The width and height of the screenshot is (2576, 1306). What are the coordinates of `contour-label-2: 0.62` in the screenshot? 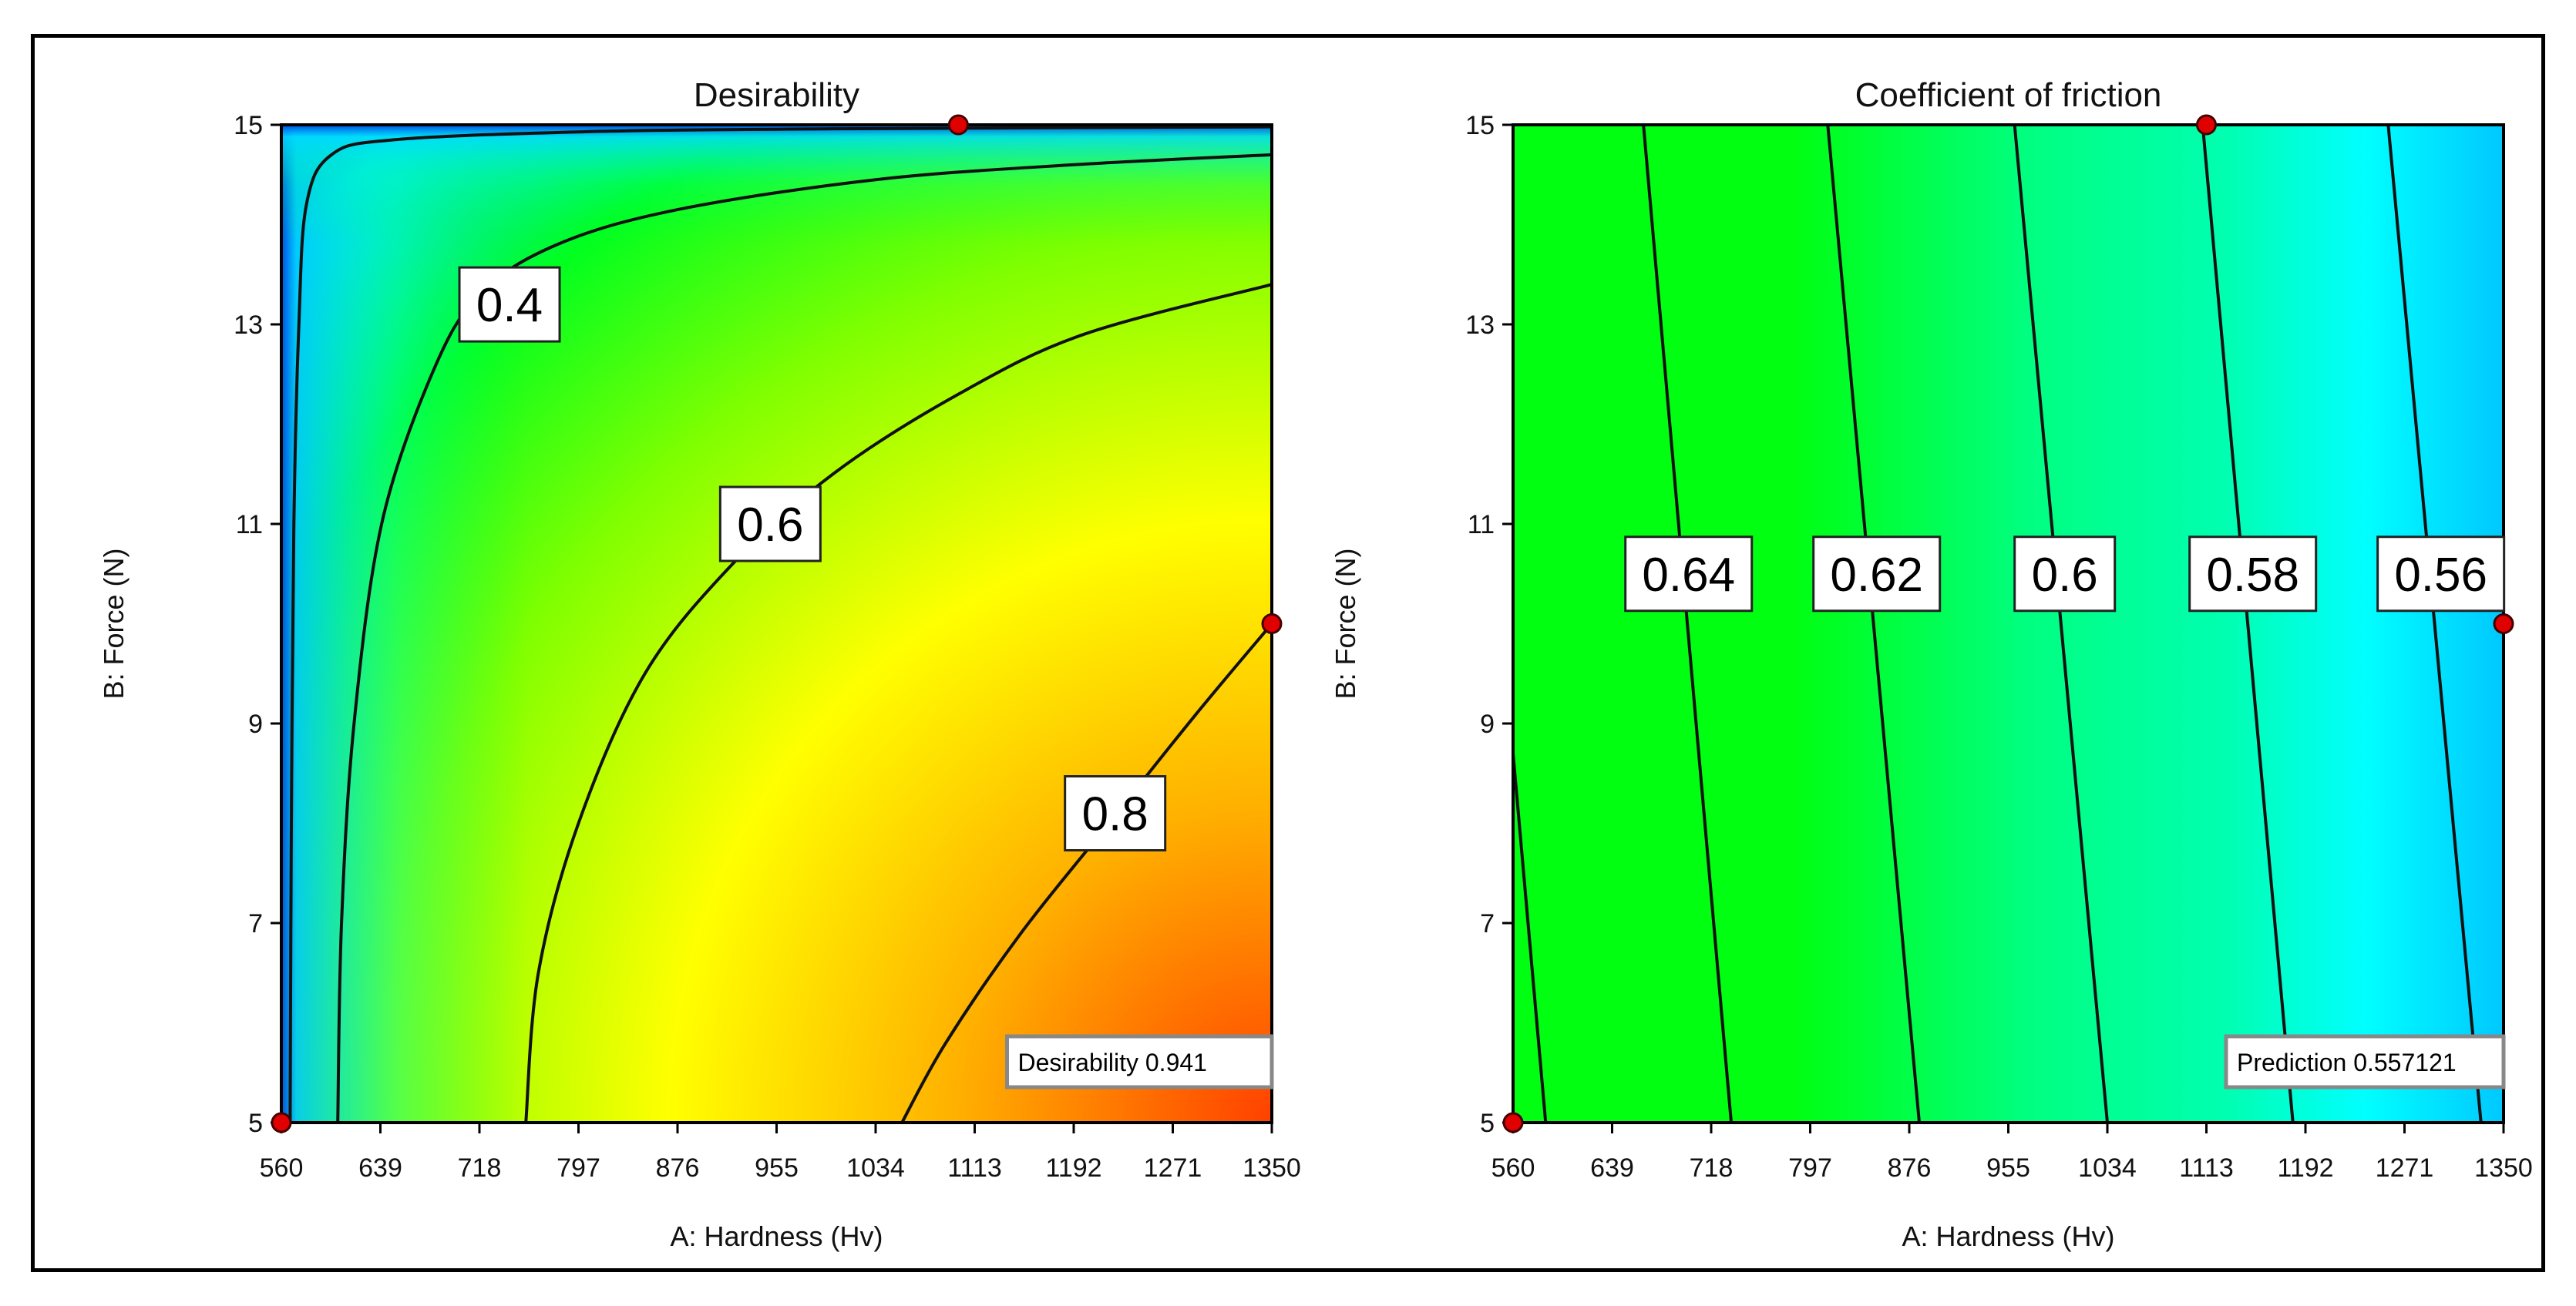 It's located at (1876, 575).